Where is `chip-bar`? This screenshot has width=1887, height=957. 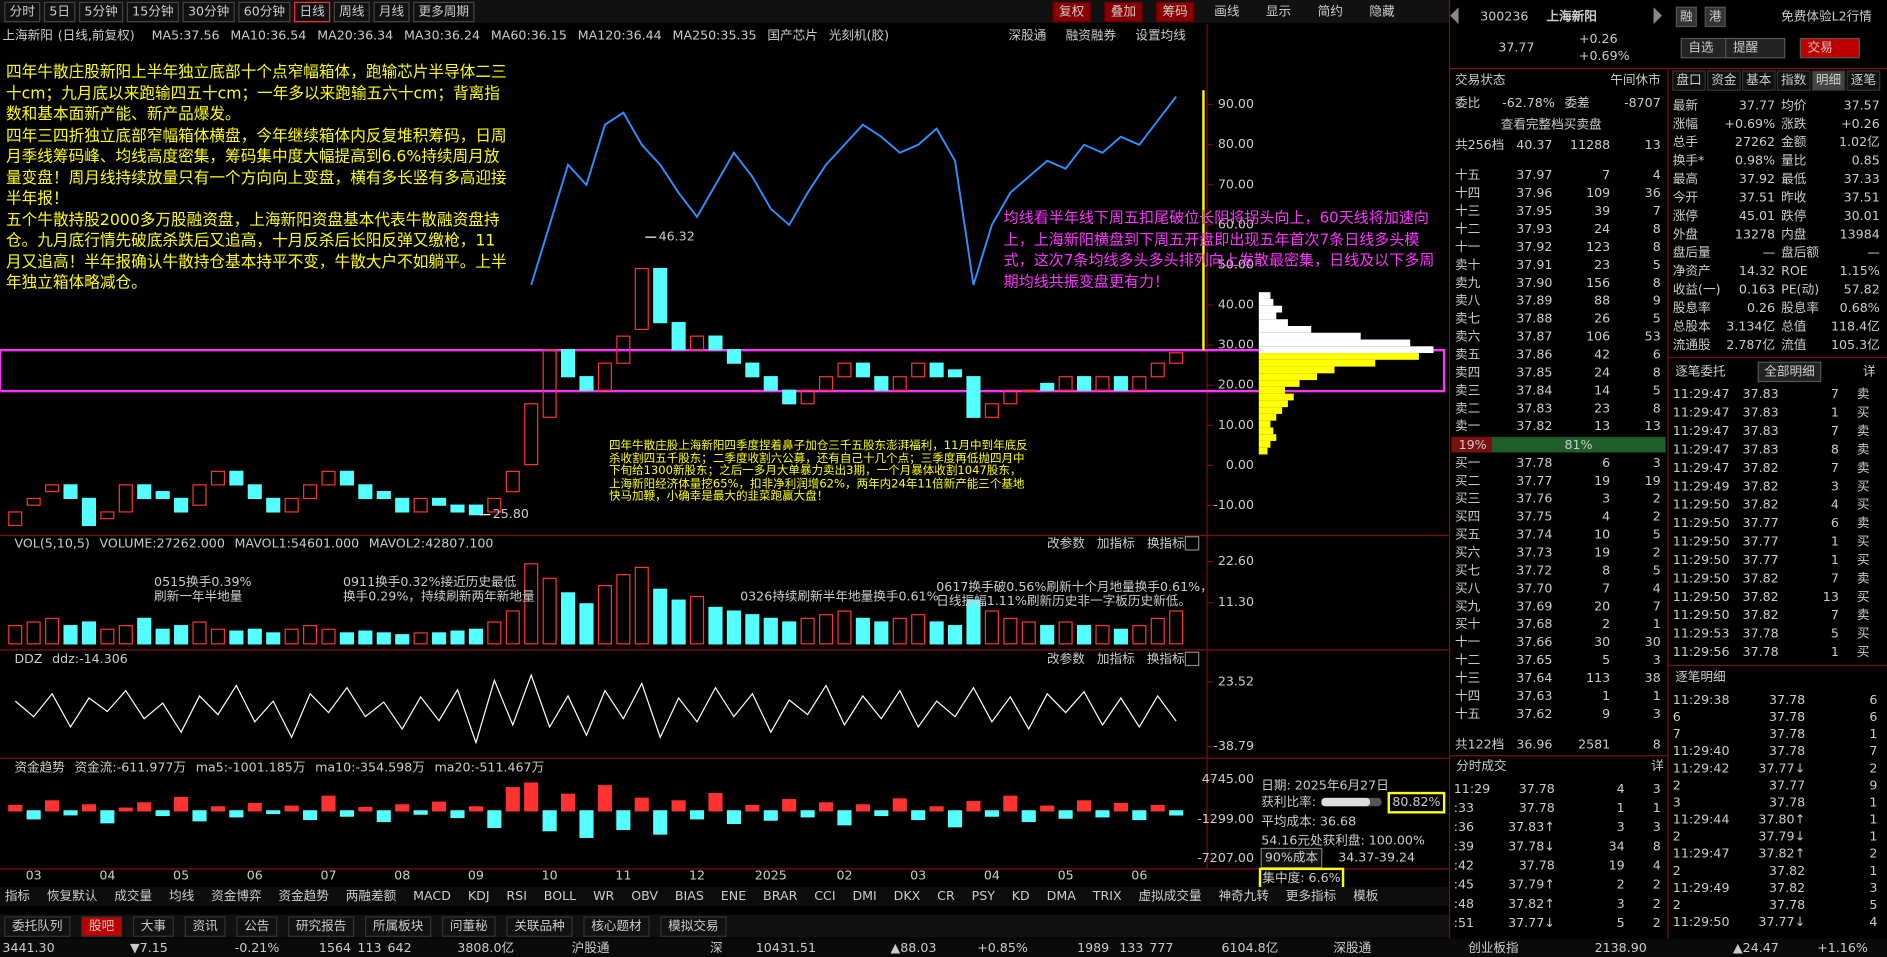 chip-bar is located at coordinates (1346, 350).